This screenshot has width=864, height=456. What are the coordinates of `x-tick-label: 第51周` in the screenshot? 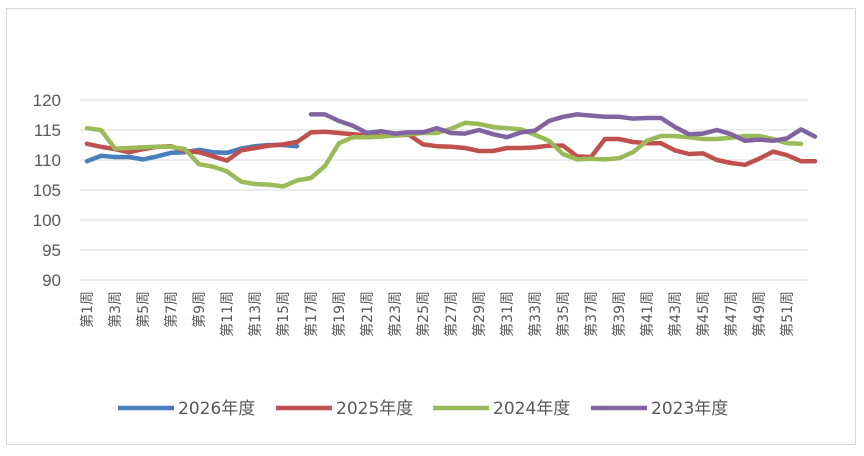 It's located at (787, 314).